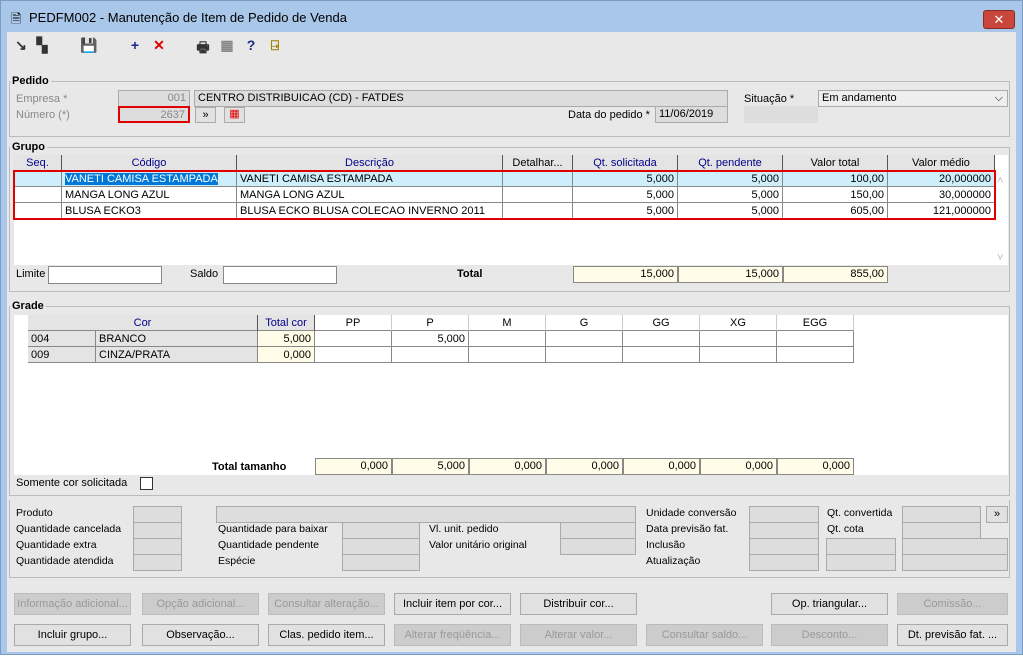 This screenshot has height=660, width=1023. What do you see at coordinates (584, 323) in the screenshot?
I see `grade-column-header: G` at bounding box center [584, 323].